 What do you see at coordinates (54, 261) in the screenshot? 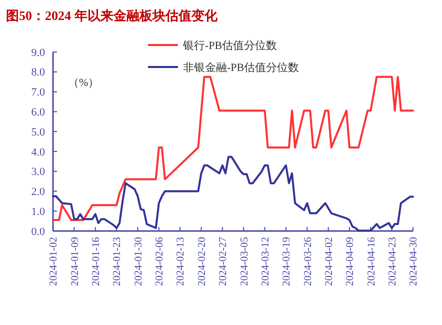
I see `x-tick-label: 2024-01-02` at bounding box center [54, 261].